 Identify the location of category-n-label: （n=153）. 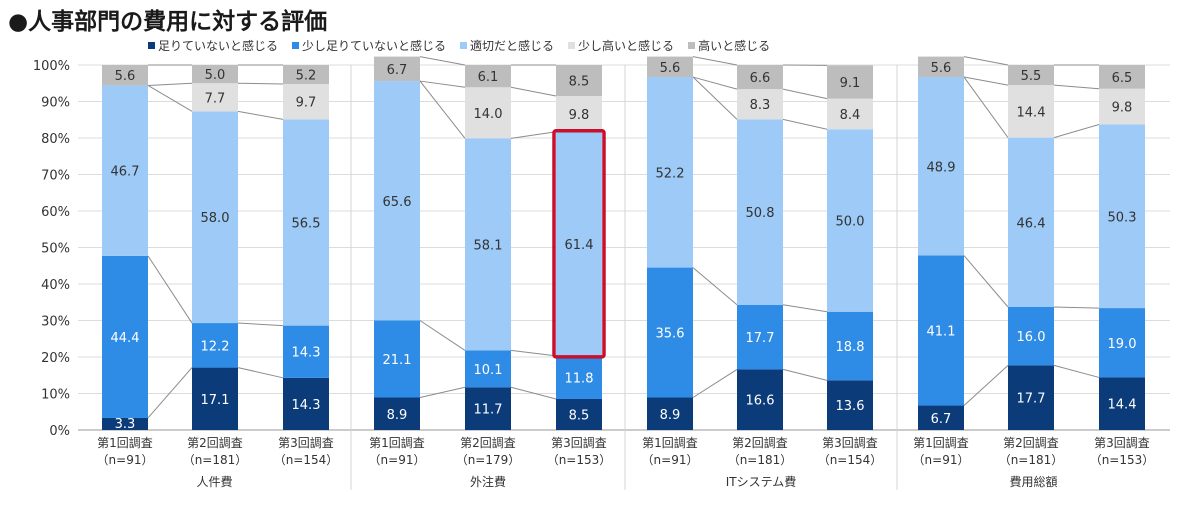
(1122, 460).